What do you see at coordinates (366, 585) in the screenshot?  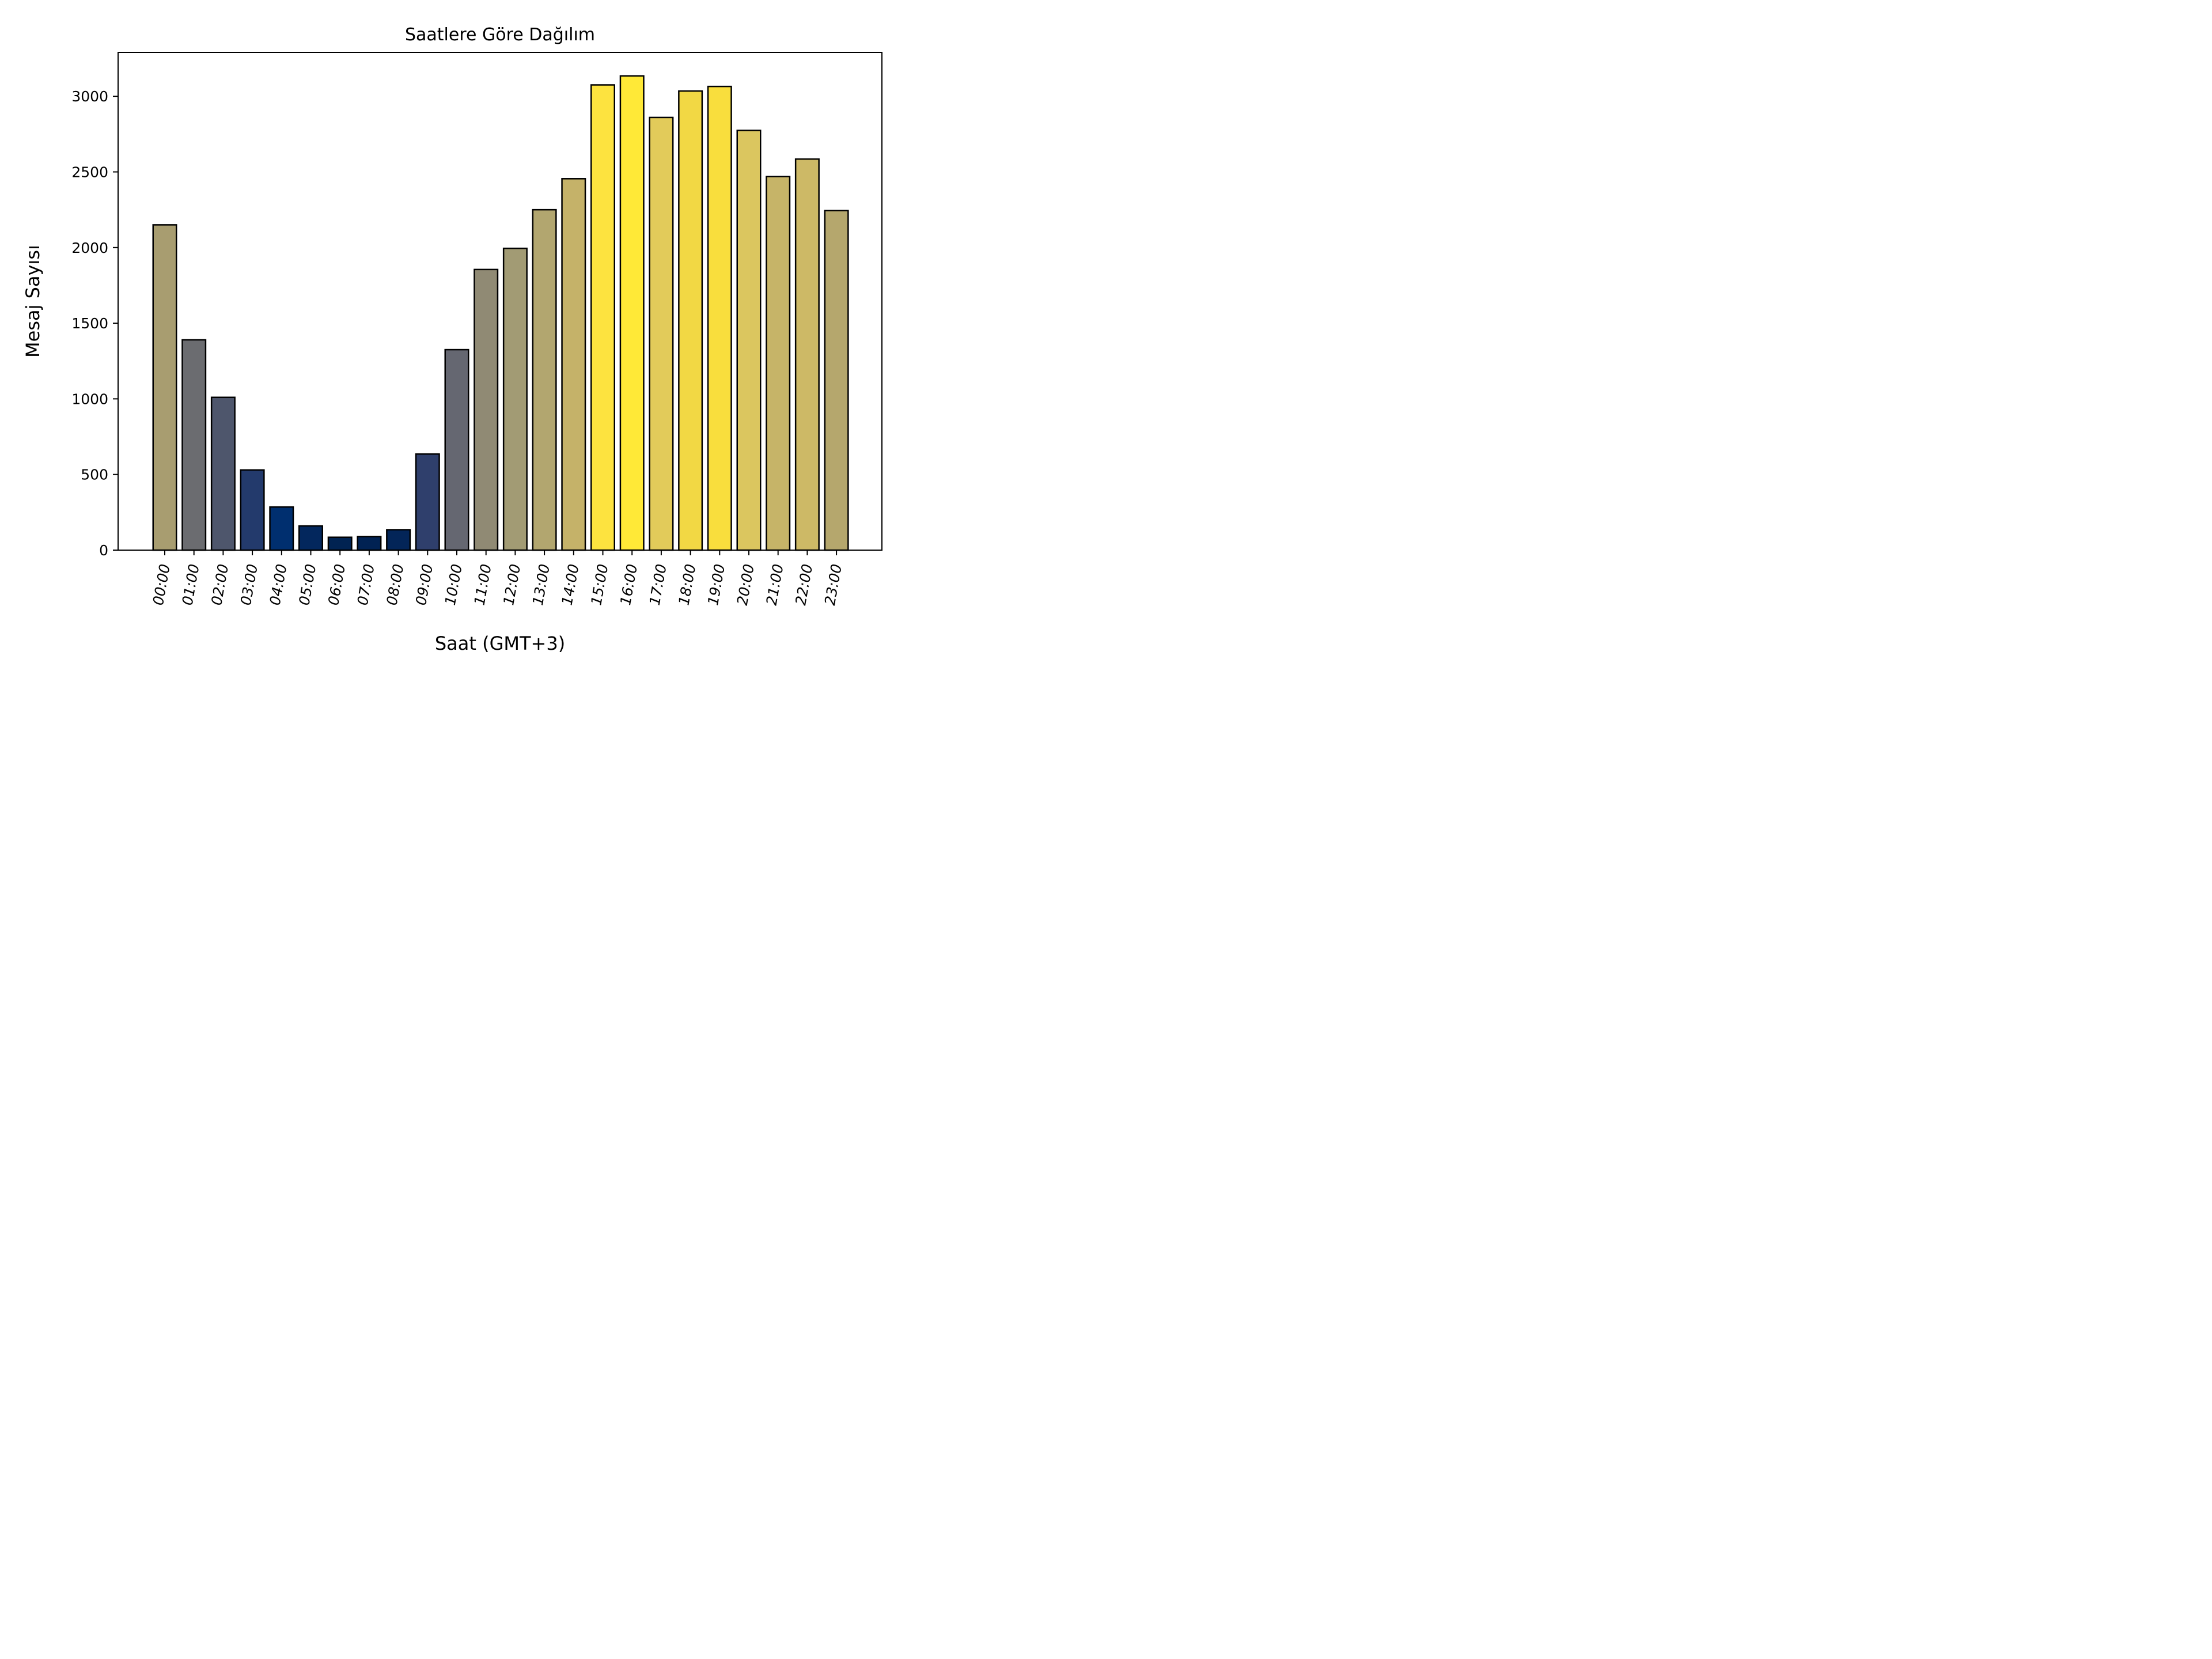 I see `x-tick-label: 07:00` at bounding box center [366, 585].